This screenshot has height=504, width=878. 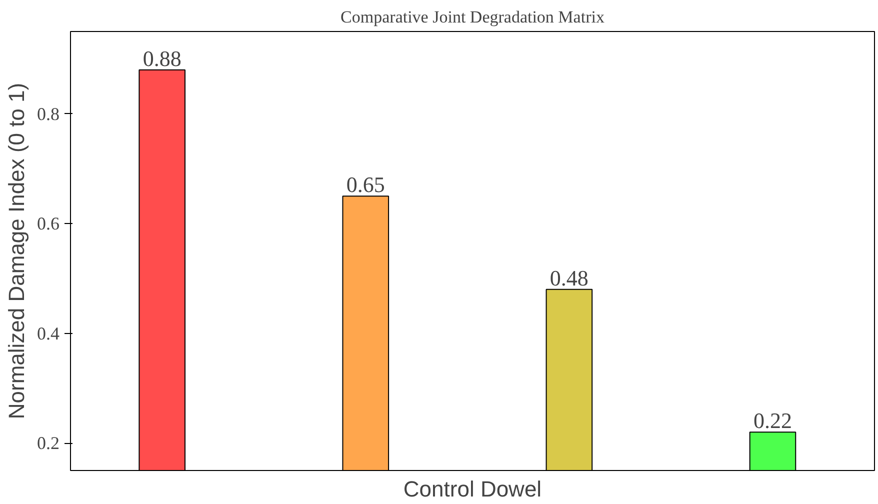 What do you see at coordinates (365, 185) in the screenshot?
I see `data-label: 0.65` at bounding box center [365, 185].